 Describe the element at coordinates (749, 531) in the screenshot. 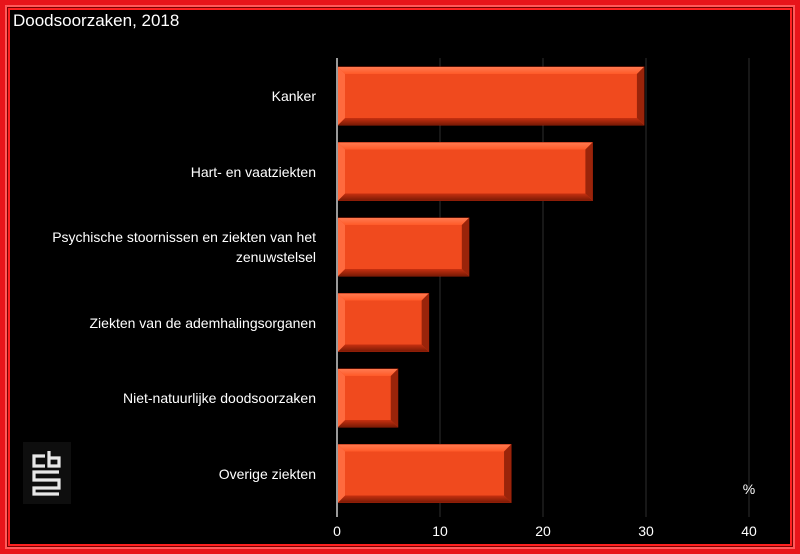

I see `x-tick-label: 40` at that location.